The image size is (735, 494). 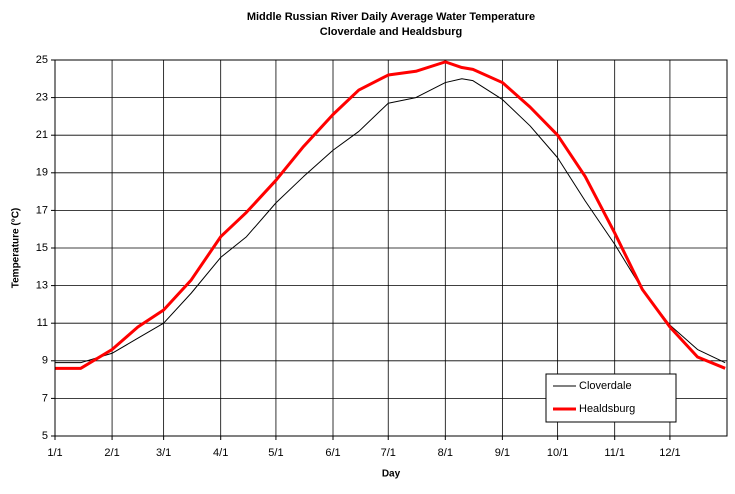 I want to click on x-axis-label: Day, so click(x=391, y=474).